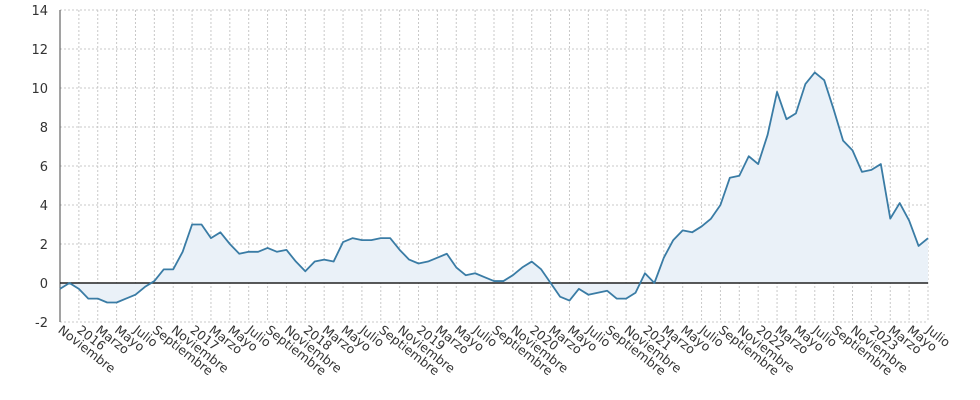 The image size is (980, 400). Describe the element at coordinates (44, 284) in the screenshot. I see `y-tick-label: 0` at that location.